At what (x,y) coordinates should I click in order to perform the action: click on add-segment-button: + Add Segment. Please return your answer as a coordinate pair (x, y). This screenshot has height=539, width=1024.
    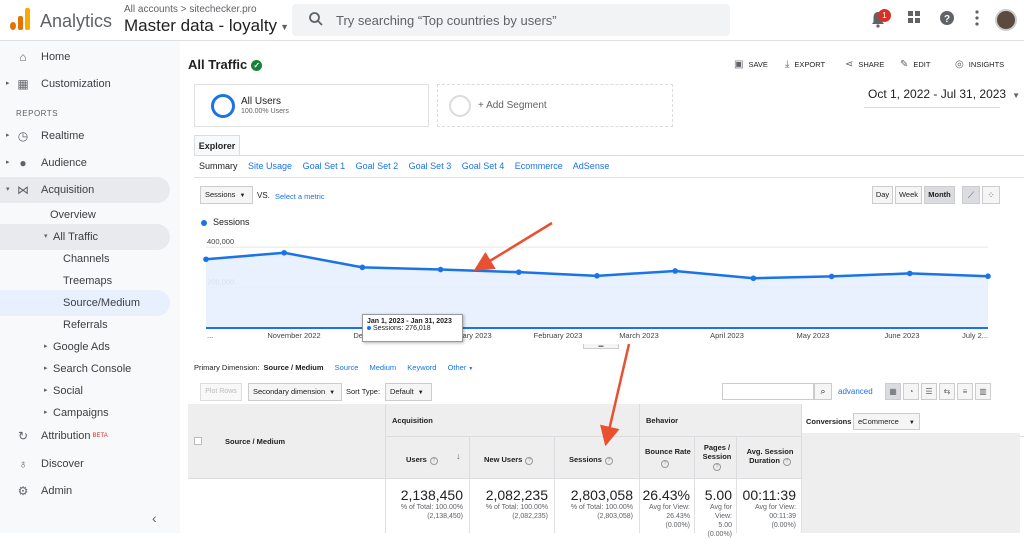
    Looking at the image, I should click on (555, 105).